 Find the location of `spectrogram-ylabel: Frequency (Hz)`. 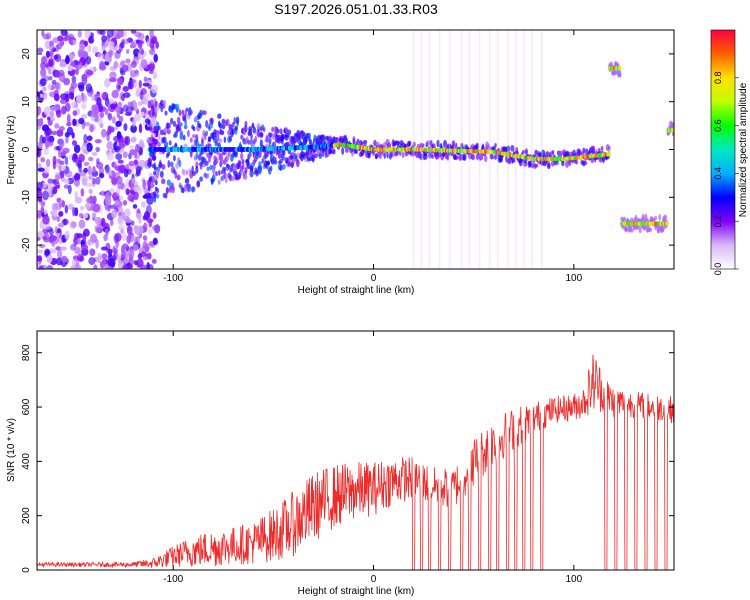

spectrogram-ylabel: Frequency (Hz) is located at coordinates (11, 150).